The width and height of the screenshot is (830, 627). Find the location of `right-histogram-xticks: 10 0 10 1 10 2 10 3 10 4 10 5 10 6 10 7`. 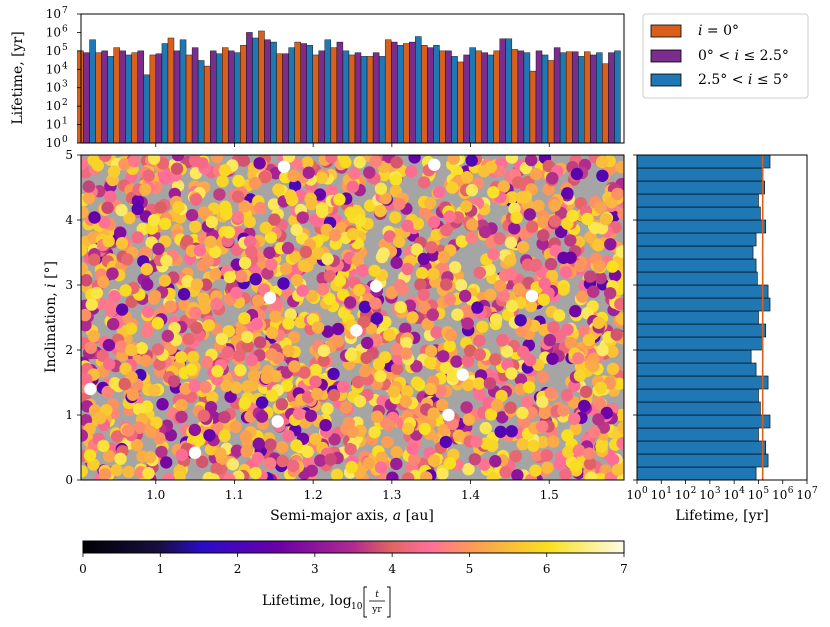

right-histogram-xticks: 10 0 10 1 10 2 10 3 10 4 10 5 10 6 10 7 is located at coordinates (722, 491).